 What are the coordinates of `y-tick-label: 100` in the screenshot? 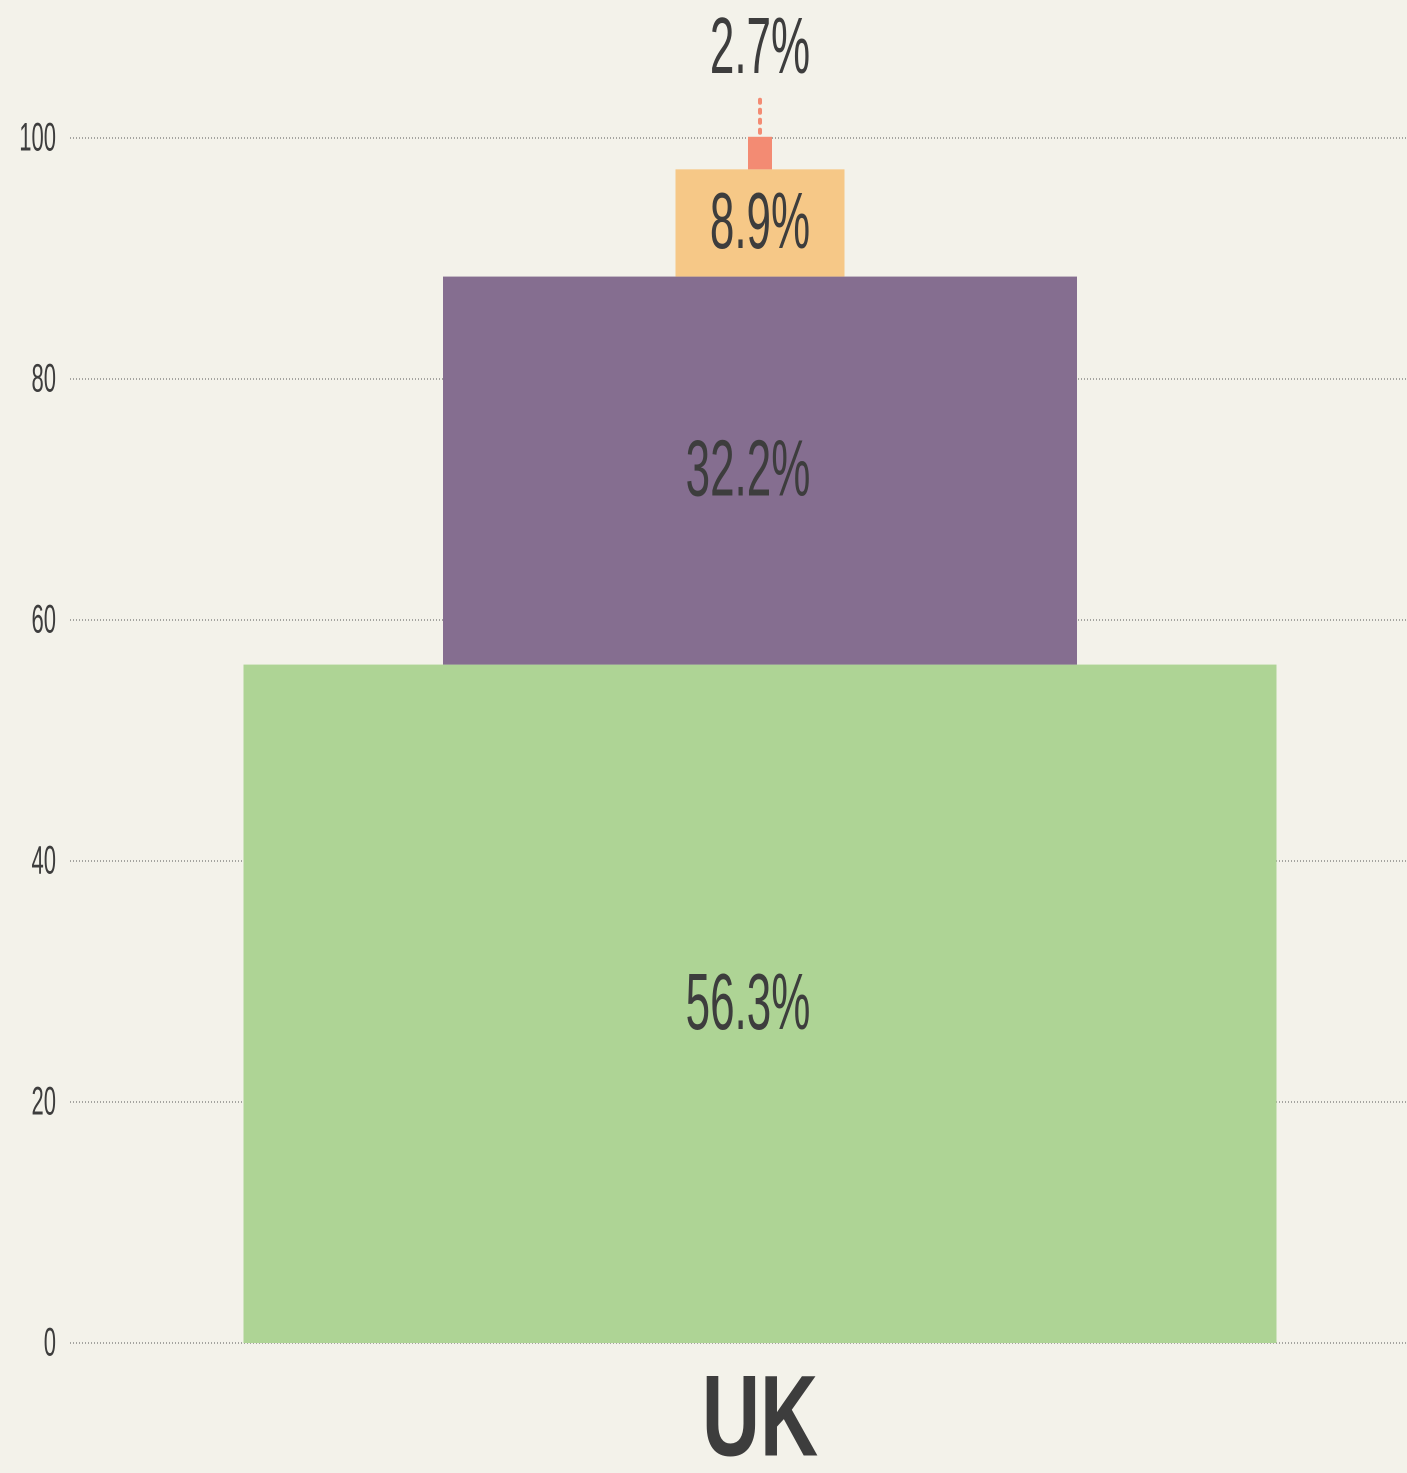 It's located at (37, 137).